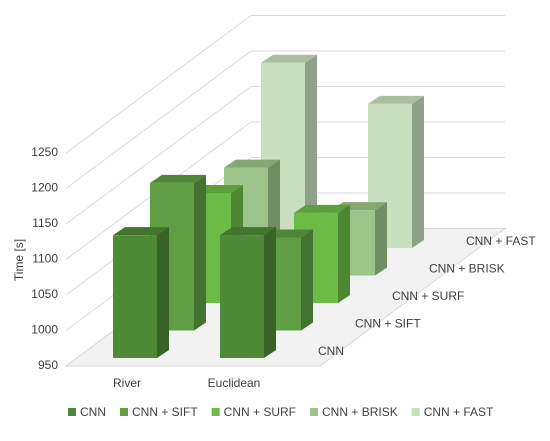 The image size is (550, 441). What do you see at coordinates (501, 241) in the screenshot?
I see `depth-label: CNN + FAST` at bounding box center [501, 241].